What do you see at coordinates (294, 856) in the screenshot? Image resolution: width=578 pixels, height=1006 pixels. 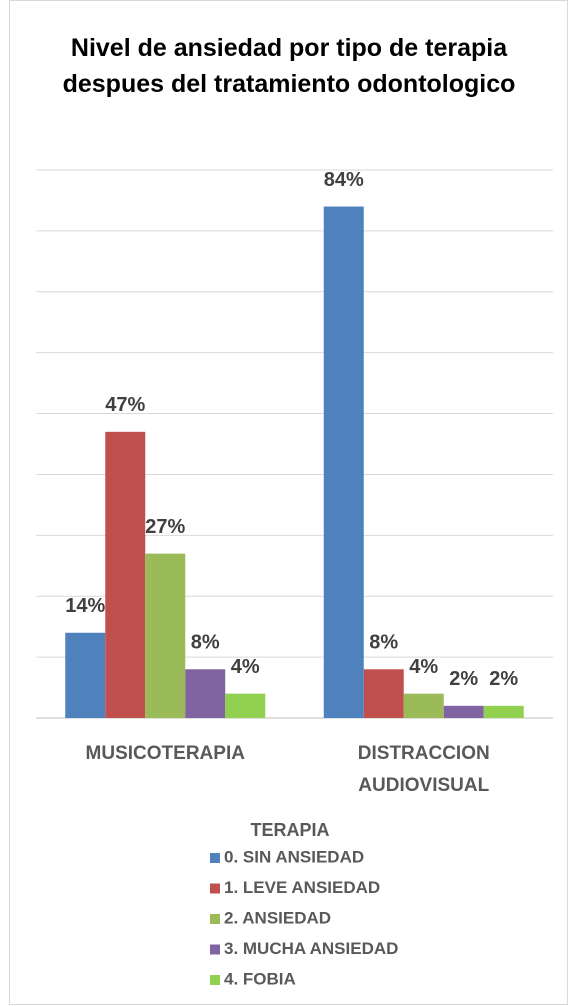 I see `legend-label: 0. SIN ANSIEDAD` at bounding box center [294, 856].